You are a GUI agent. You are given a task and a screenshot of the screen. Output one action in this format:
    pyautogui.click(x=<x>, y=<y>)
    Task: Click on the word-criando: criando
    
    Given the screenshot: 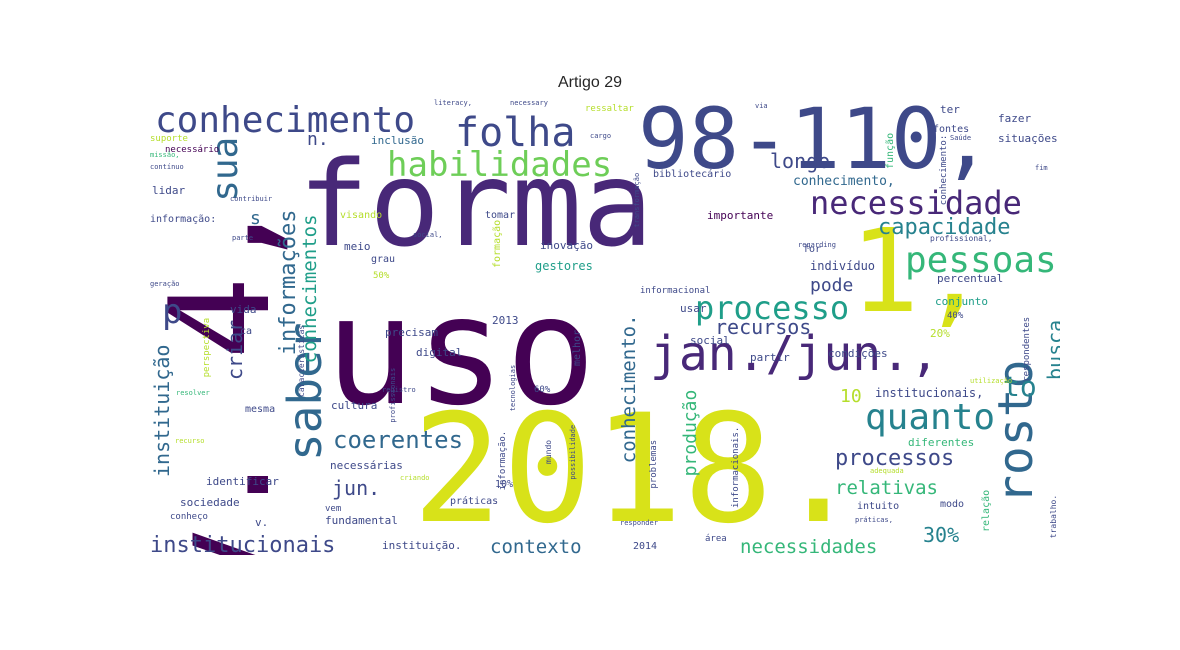 What is the action you would take?
    pyautogui.click(x=415, y=478)
    